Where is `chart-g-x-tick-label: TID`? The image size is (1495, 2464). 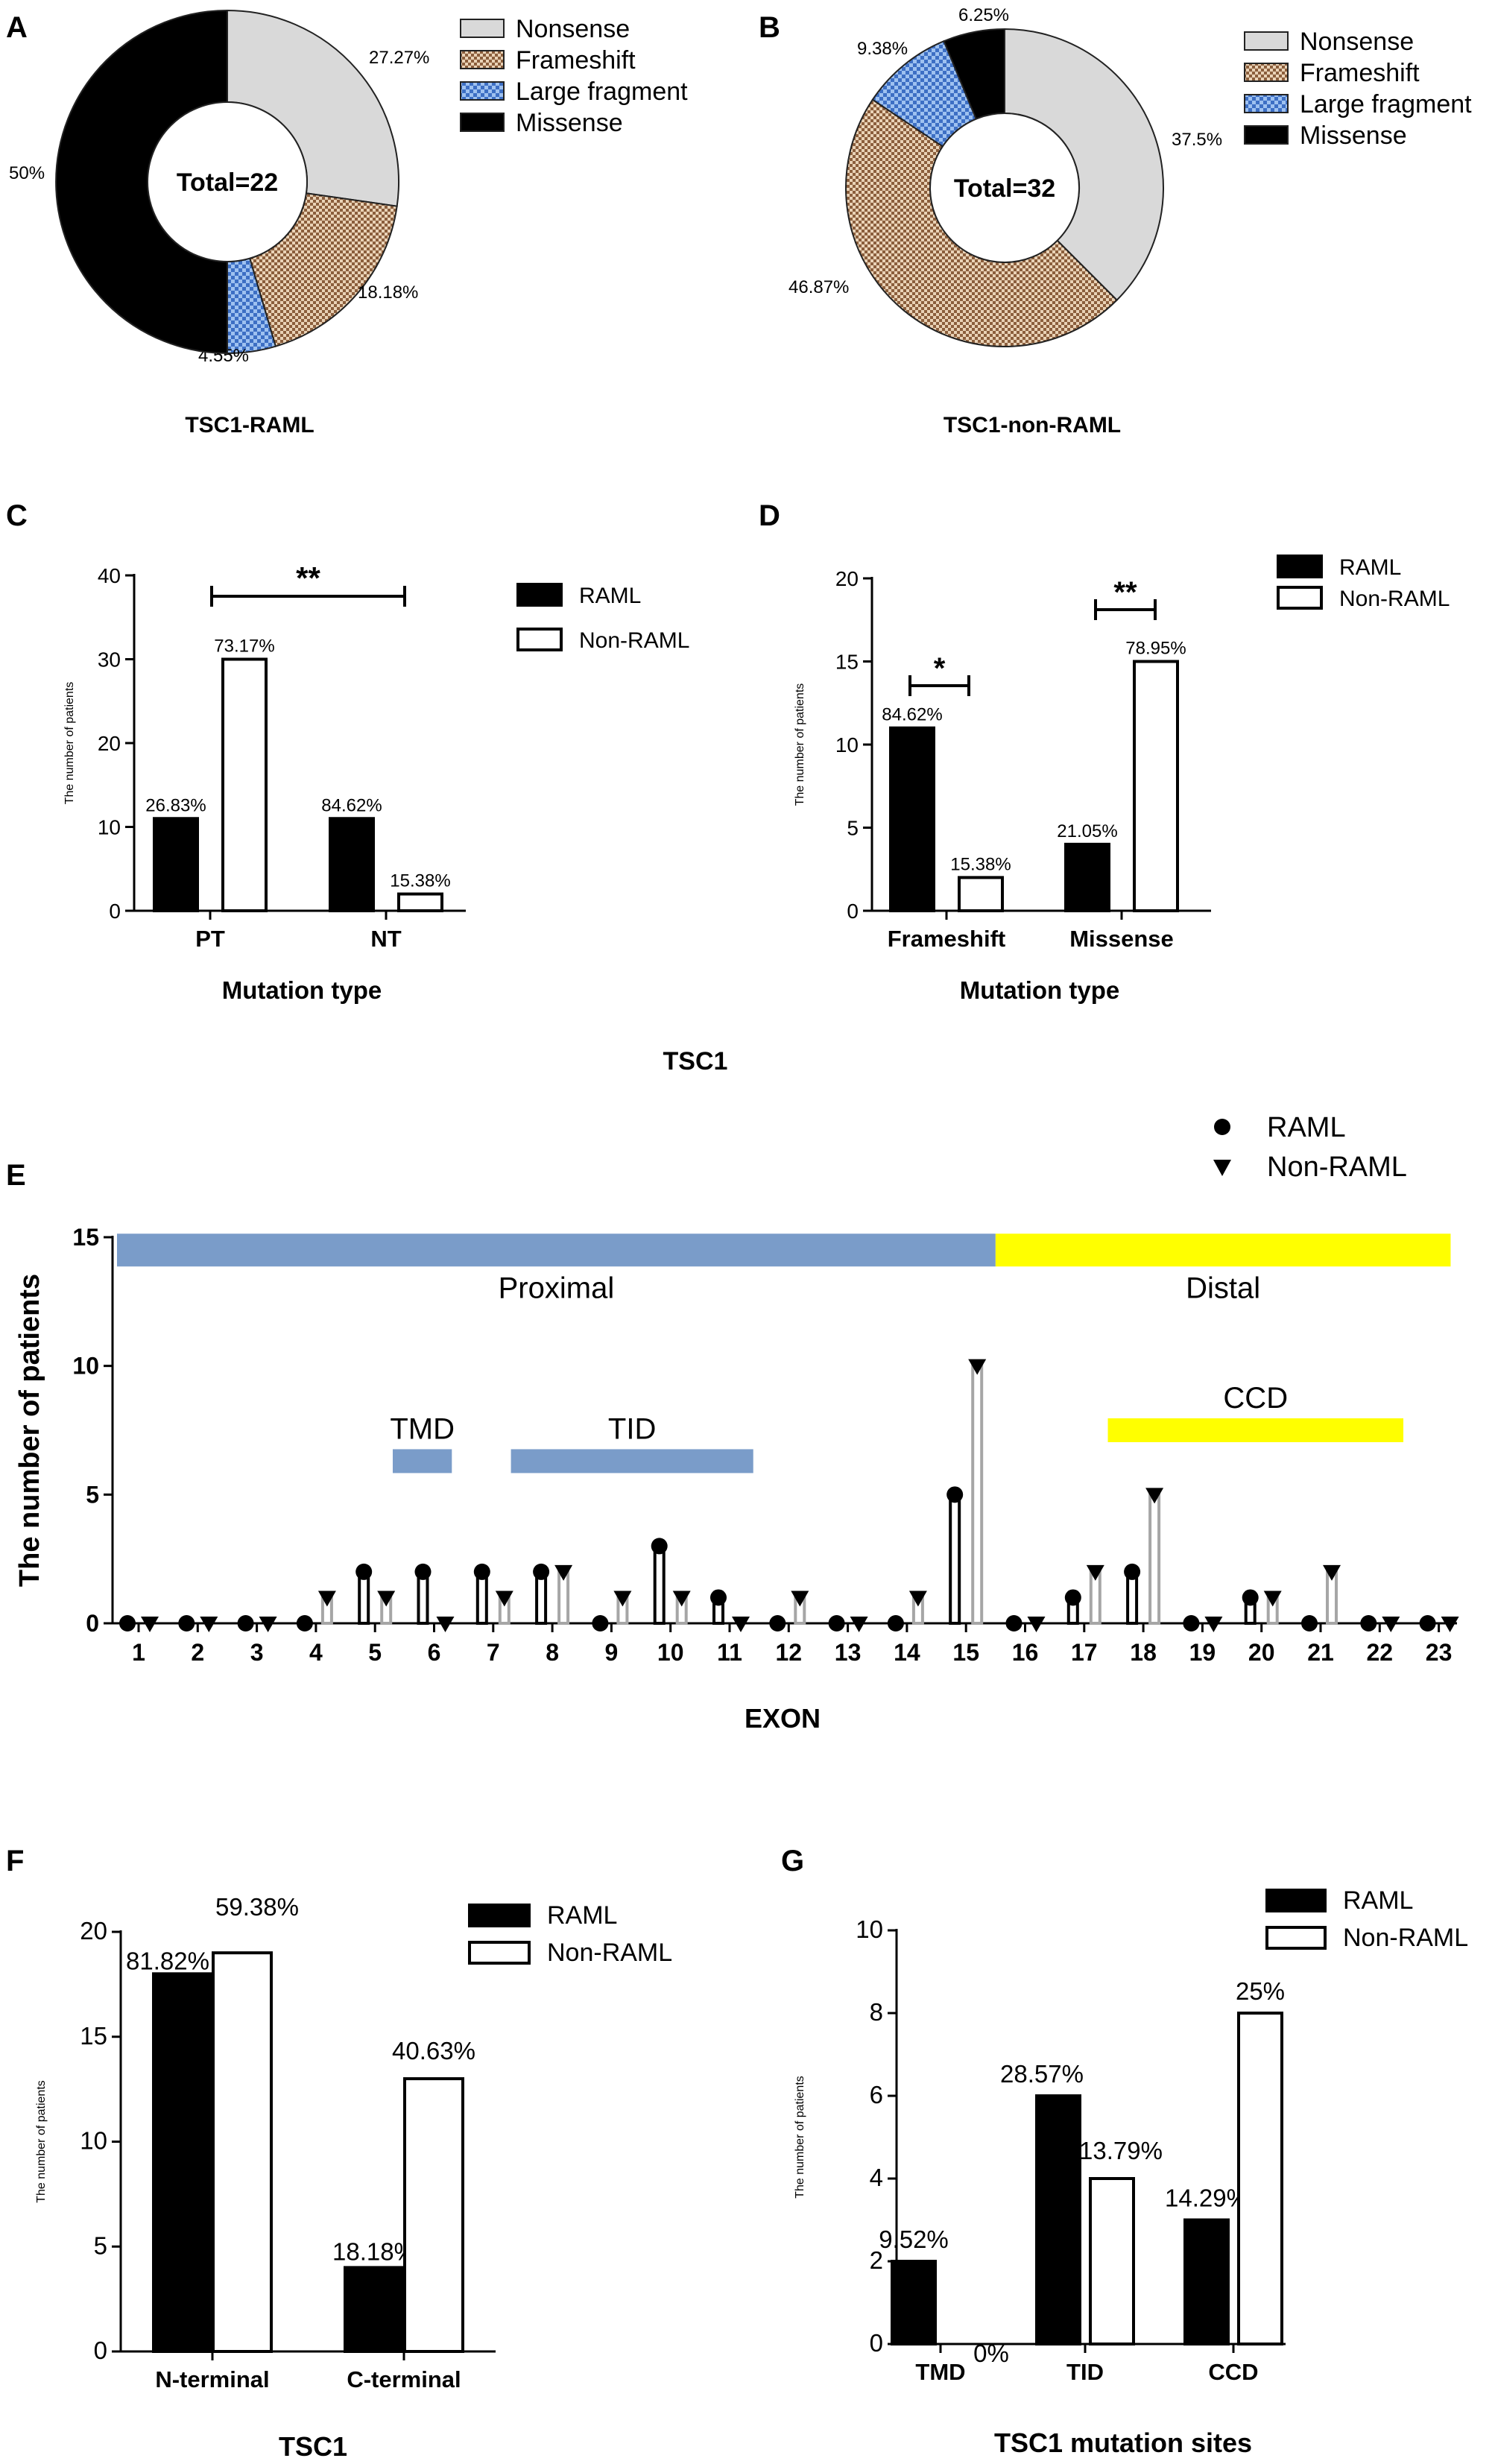 chart-g-x-tick-label: TID is located at coordinates (1085, 2372).